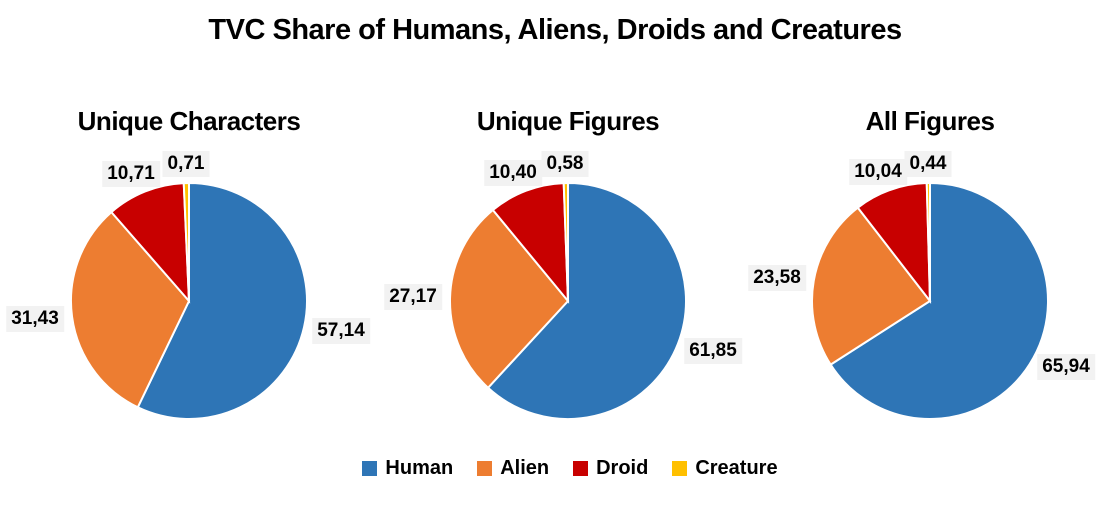 The image size is (1110, 510). I want to click on legend-item-alien: Alien, so click(513, 468).